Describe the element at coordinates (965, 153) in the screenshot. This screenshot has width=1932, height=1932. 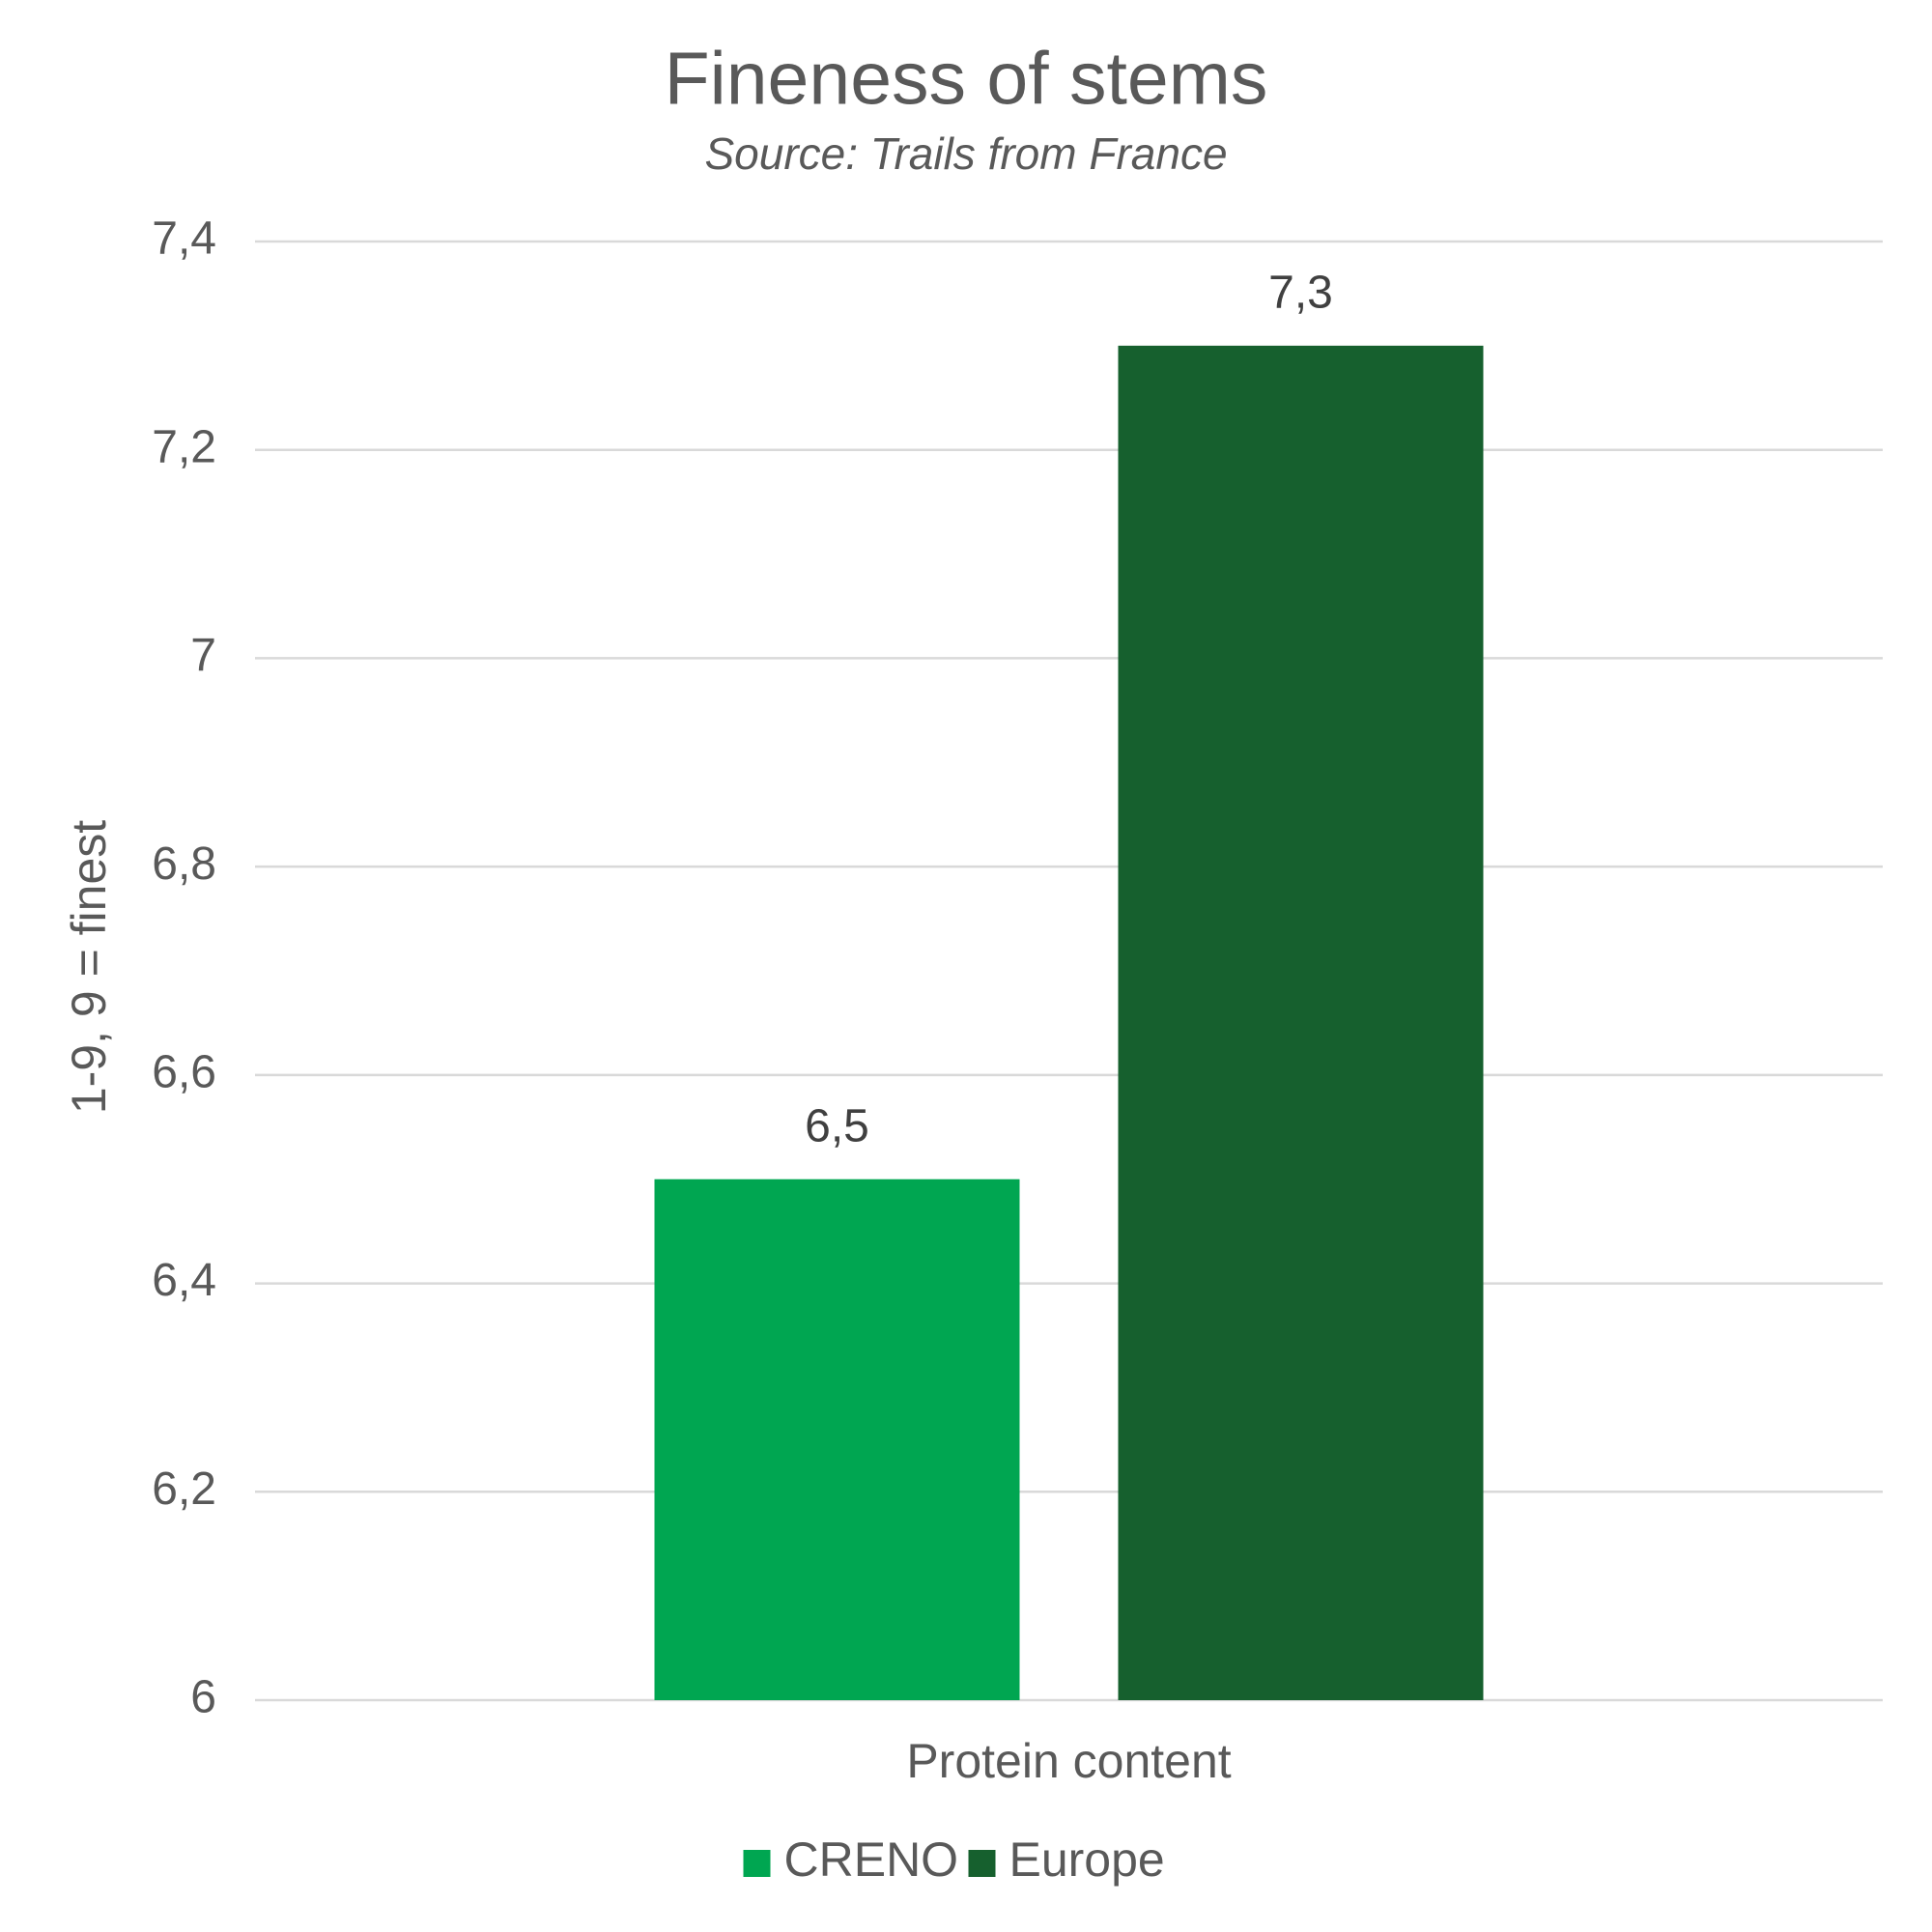
I see `chart-subtitle: Source: Trails from France` at that location.